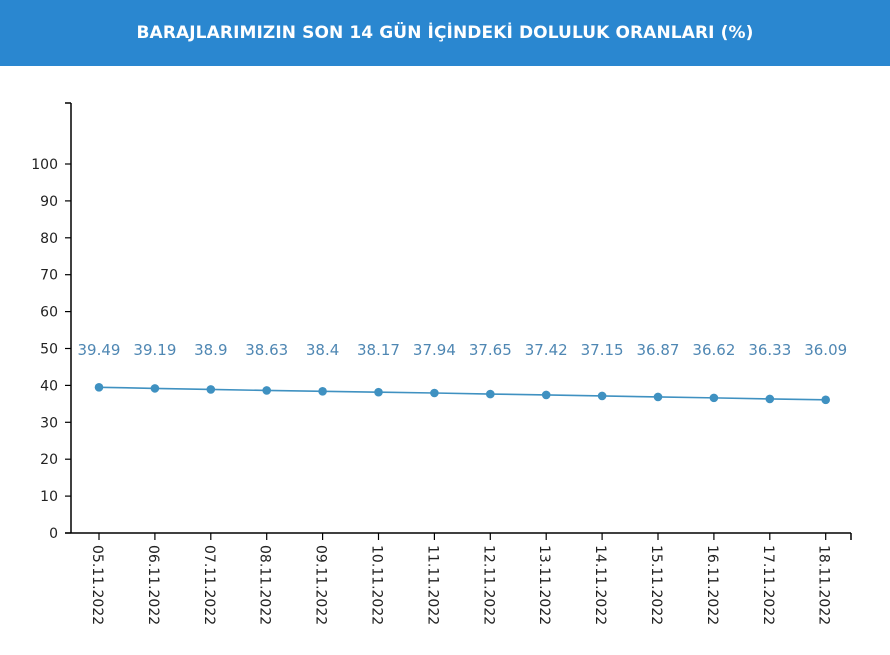  What do you see at coordinates (49, 239) in the screenshot?
I see `y-tick-label: 80` at bounding box center [49, 239].